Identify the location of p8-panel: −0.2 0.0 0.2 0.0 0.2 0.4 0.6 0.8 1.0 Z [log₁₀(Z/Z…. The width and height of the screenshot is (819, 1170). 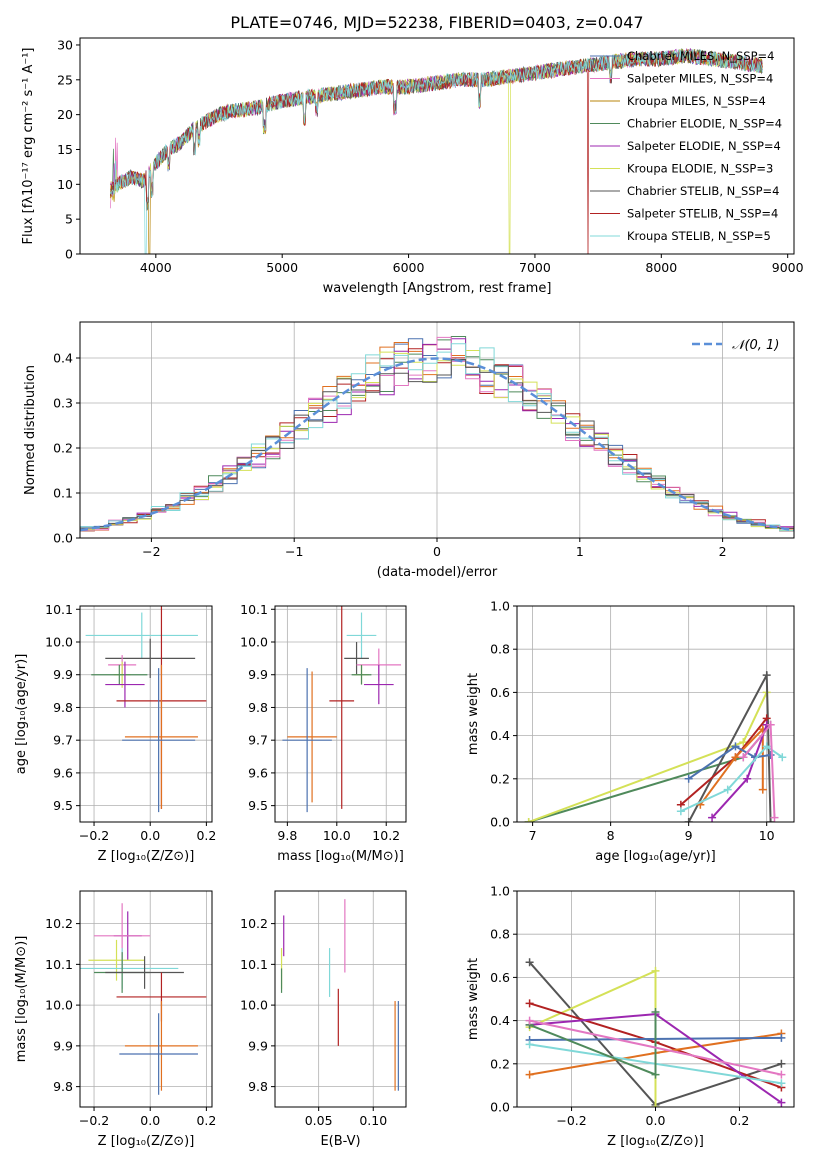
(630, 1016).